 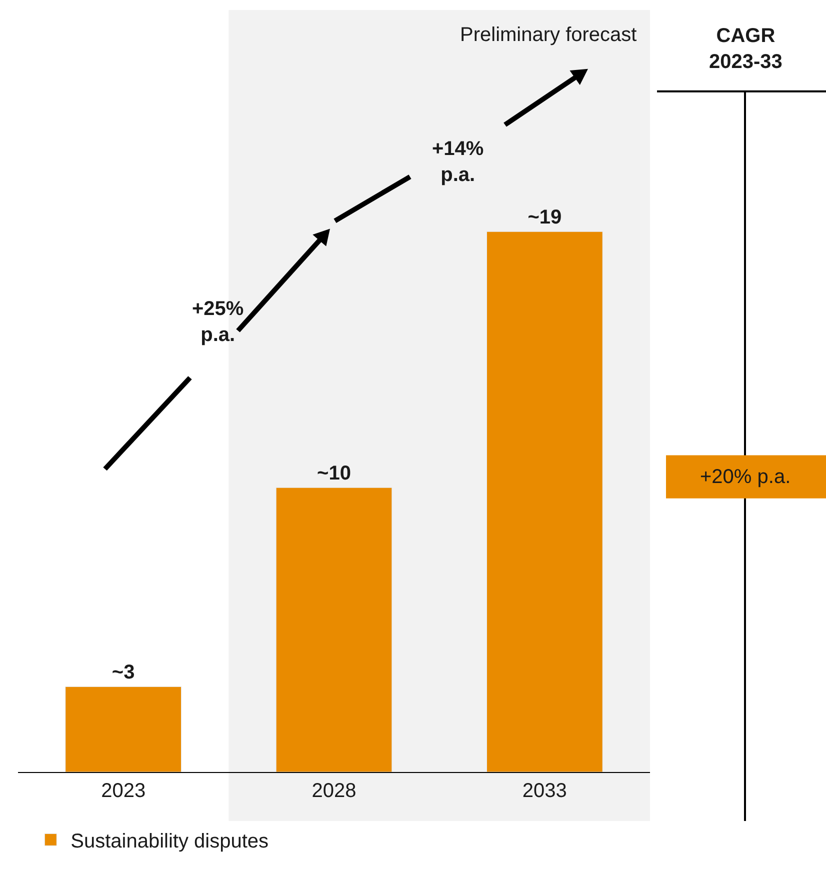 I want to click on x-tick-label: 2028, so click(x=334, y=791).